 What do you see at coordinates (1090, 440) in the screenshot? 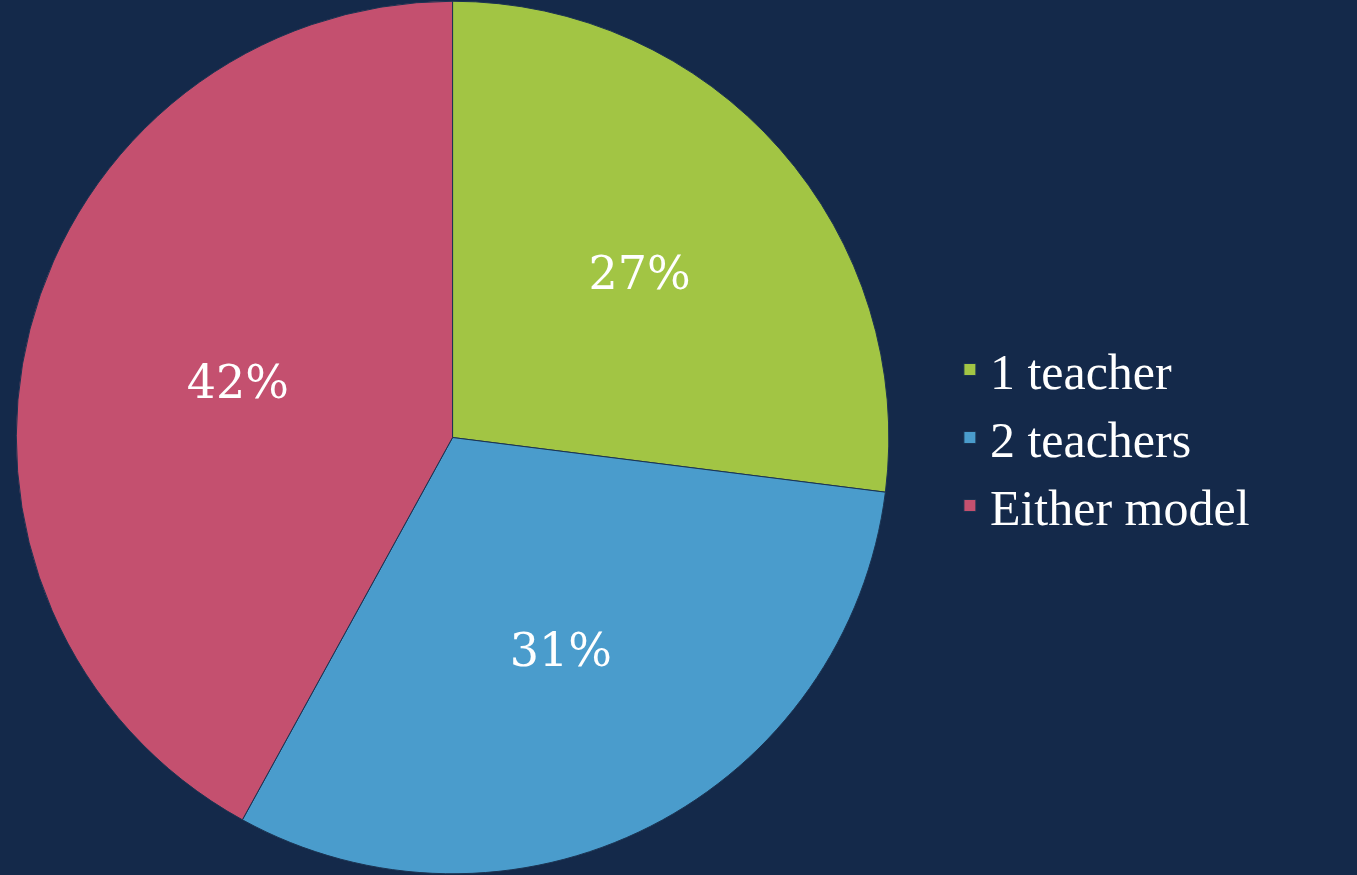
I see `legend-label: 2 teachers` at bounding box center [1090, 440].